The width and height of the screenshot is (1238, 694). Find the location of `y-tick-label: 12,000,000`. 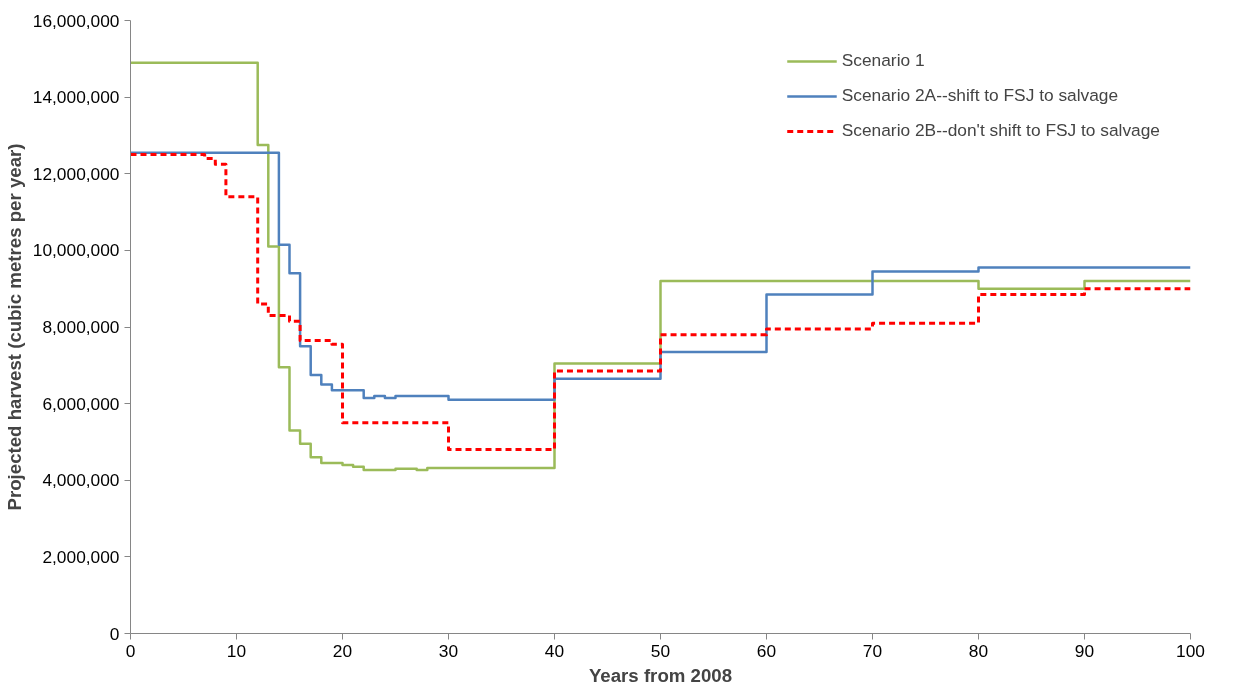

y-tick-label: 12,000,000 is located at coordinates (76, 173).